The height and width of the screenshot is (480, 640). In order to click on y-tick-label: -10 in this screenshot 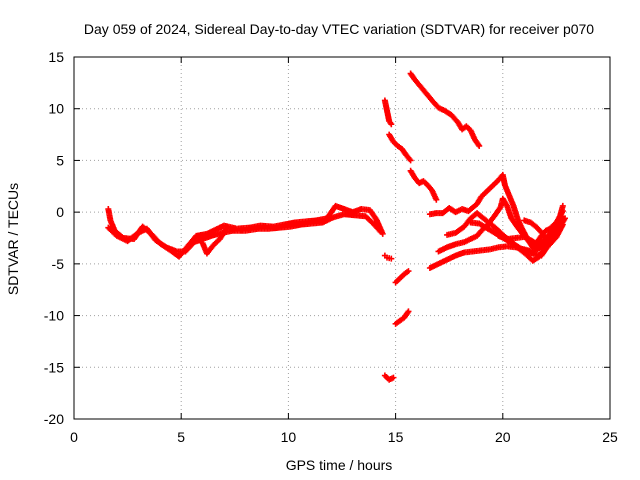, I will do `click(54, 316)`.